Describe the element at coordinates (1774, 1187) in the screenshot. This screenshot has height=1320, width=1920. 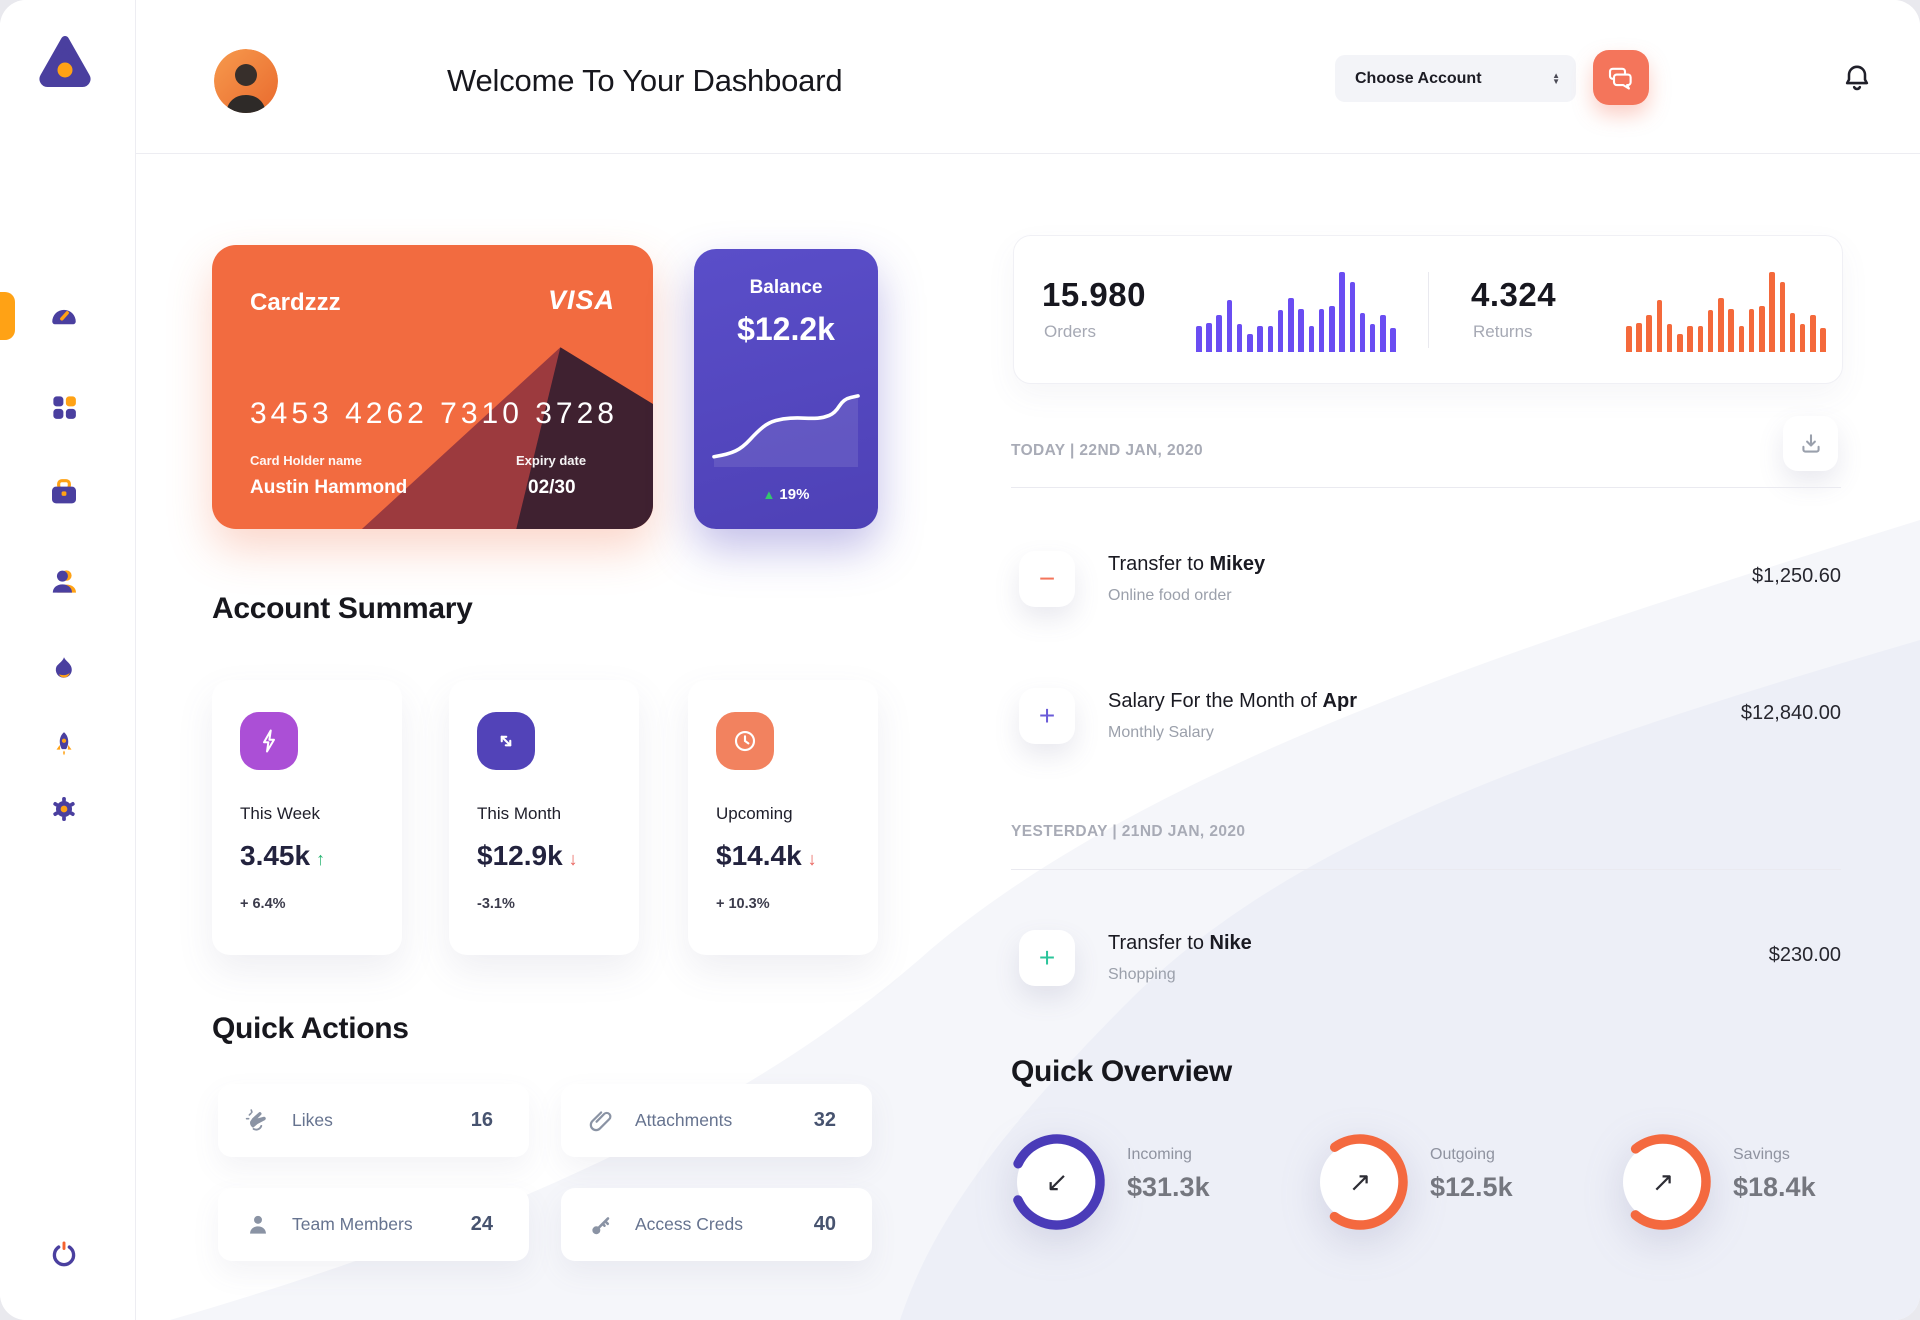
I see `savings-value: $18.4k` at that location.